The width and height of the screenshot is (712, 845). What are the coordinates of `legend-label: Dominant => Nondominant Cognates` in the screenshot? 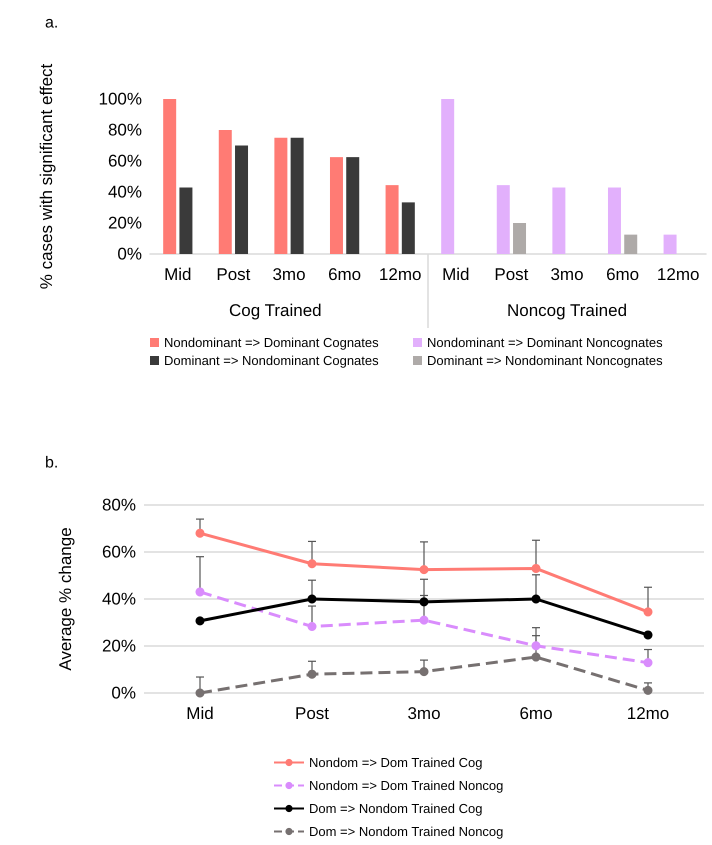 It's located at (272, 360).